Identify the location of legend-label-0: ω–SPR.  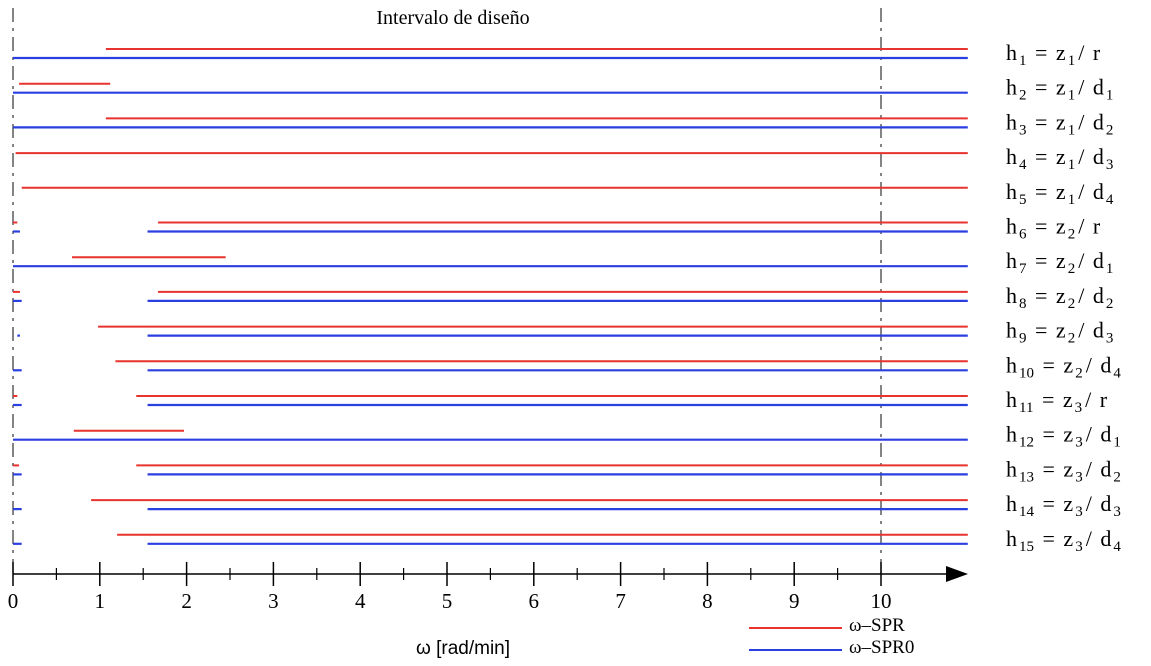
(877, 625).